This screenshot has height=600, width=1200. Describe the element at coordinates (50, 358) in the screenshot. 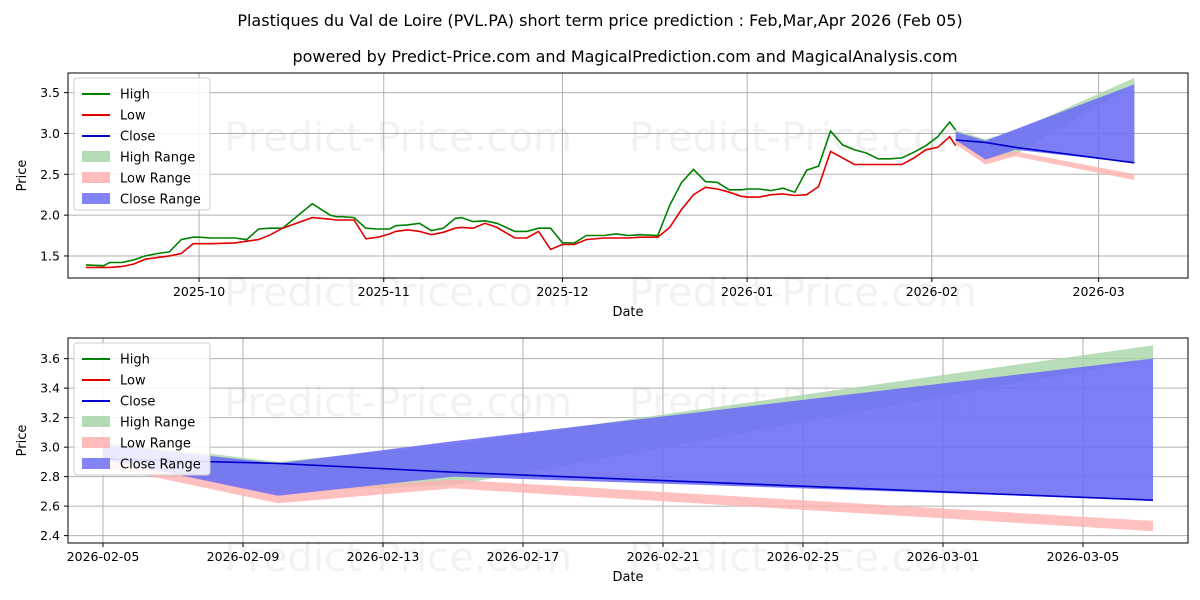

I see `y-tick-label: 3.6` at that location.